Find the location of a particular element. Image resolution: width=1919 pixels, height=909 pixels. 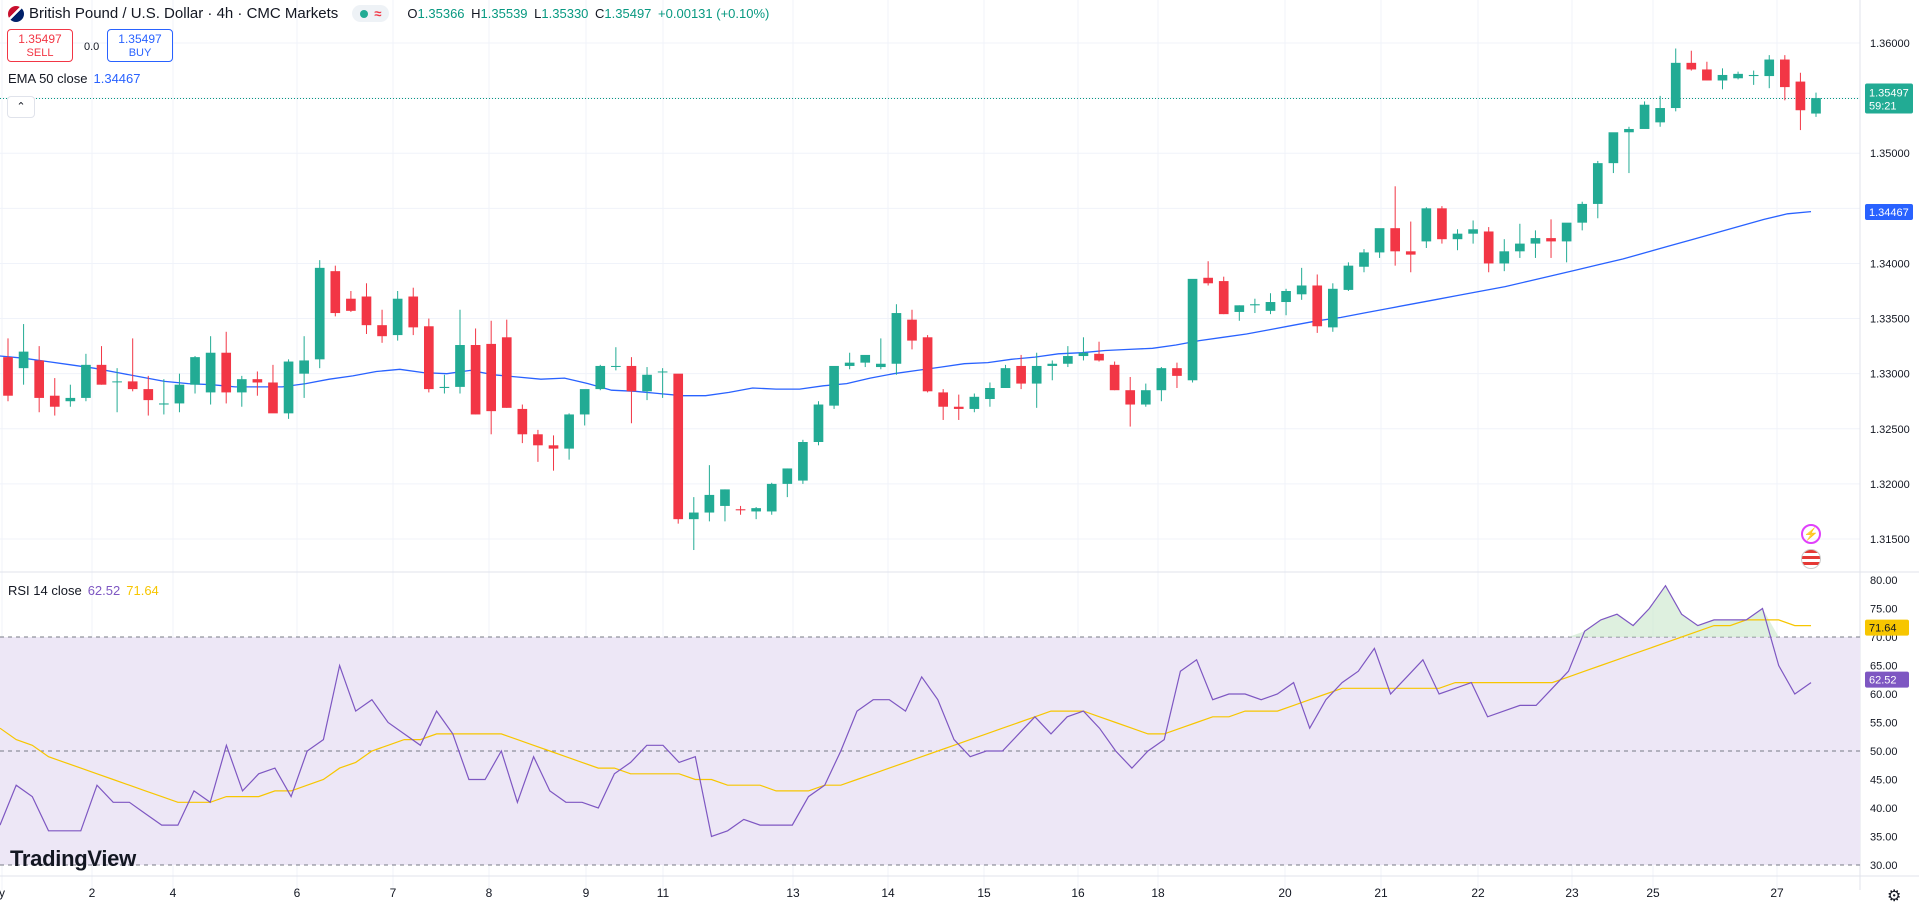

spread-value: 0.0 is located at coordinates (92, 47).